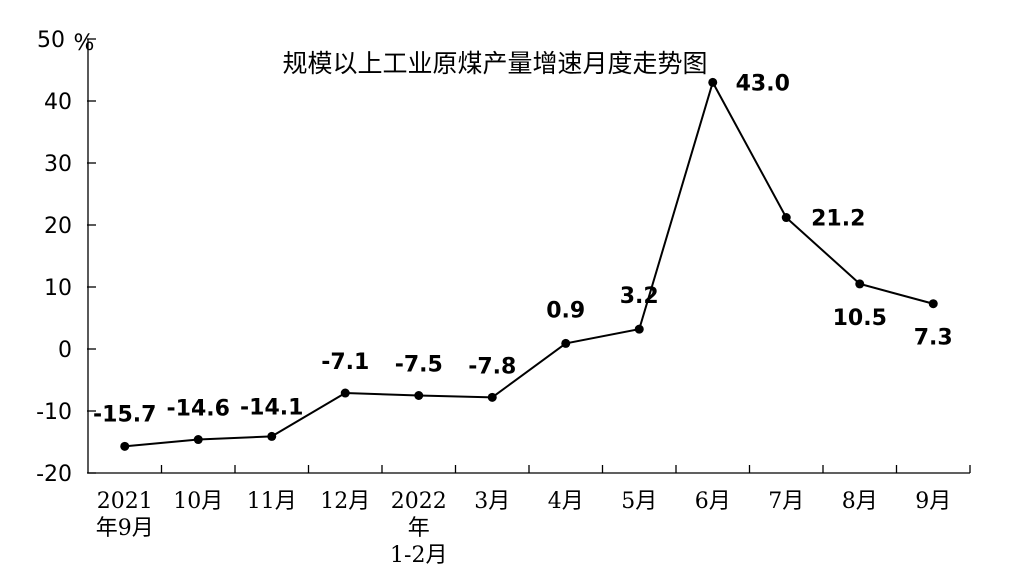 This screenshot has height=574, width=1027. Describe the element at coordinates (58, 226) in the screenshot. I see `y-tick-label: 20` at that location.